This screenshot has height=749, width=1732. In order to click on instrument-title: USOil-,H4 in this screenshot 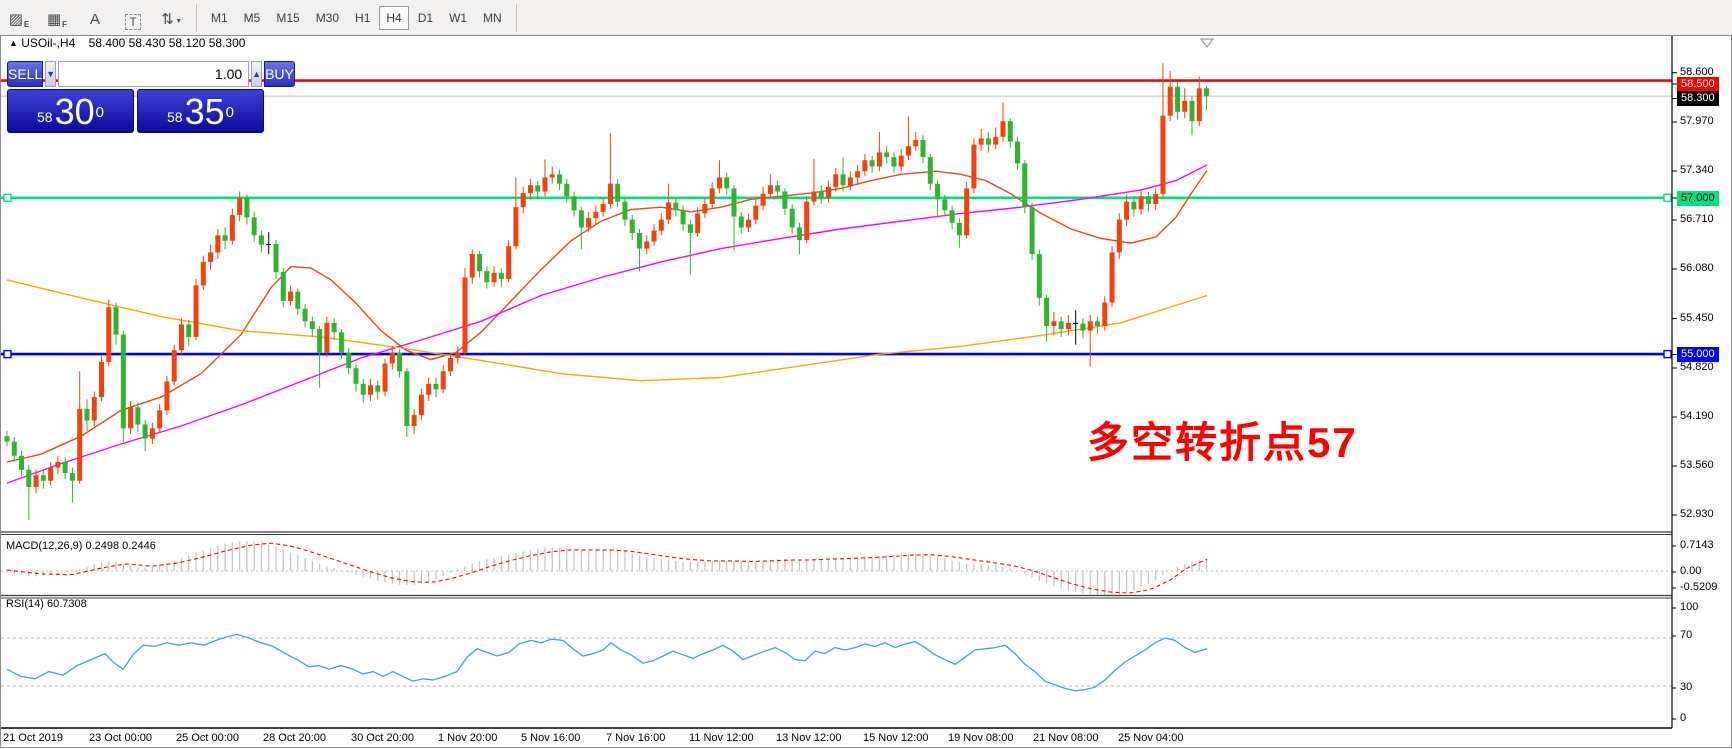, I will do `click(48, 43)`.